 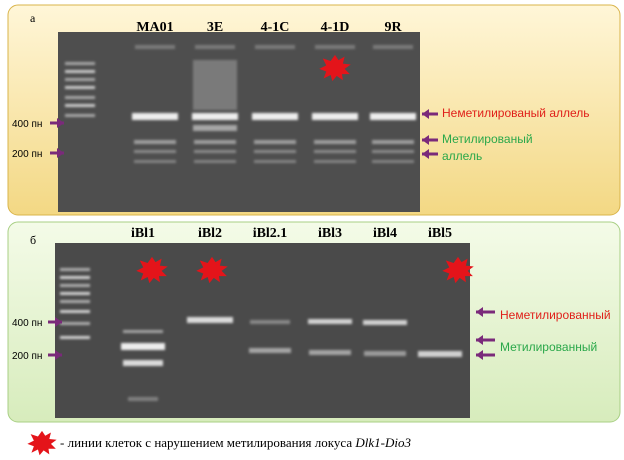 What do you see at coordinates (210, 233) in the screenshot?
I see `lane-label: iBl2` at bounding box center [210, 233].